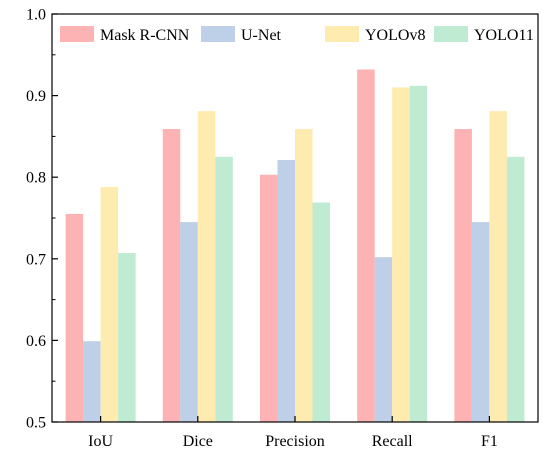 Image resolution: width=550 pixels, height=461 pixels. I want to click on bar-u-net-recall, so click(383, 339).